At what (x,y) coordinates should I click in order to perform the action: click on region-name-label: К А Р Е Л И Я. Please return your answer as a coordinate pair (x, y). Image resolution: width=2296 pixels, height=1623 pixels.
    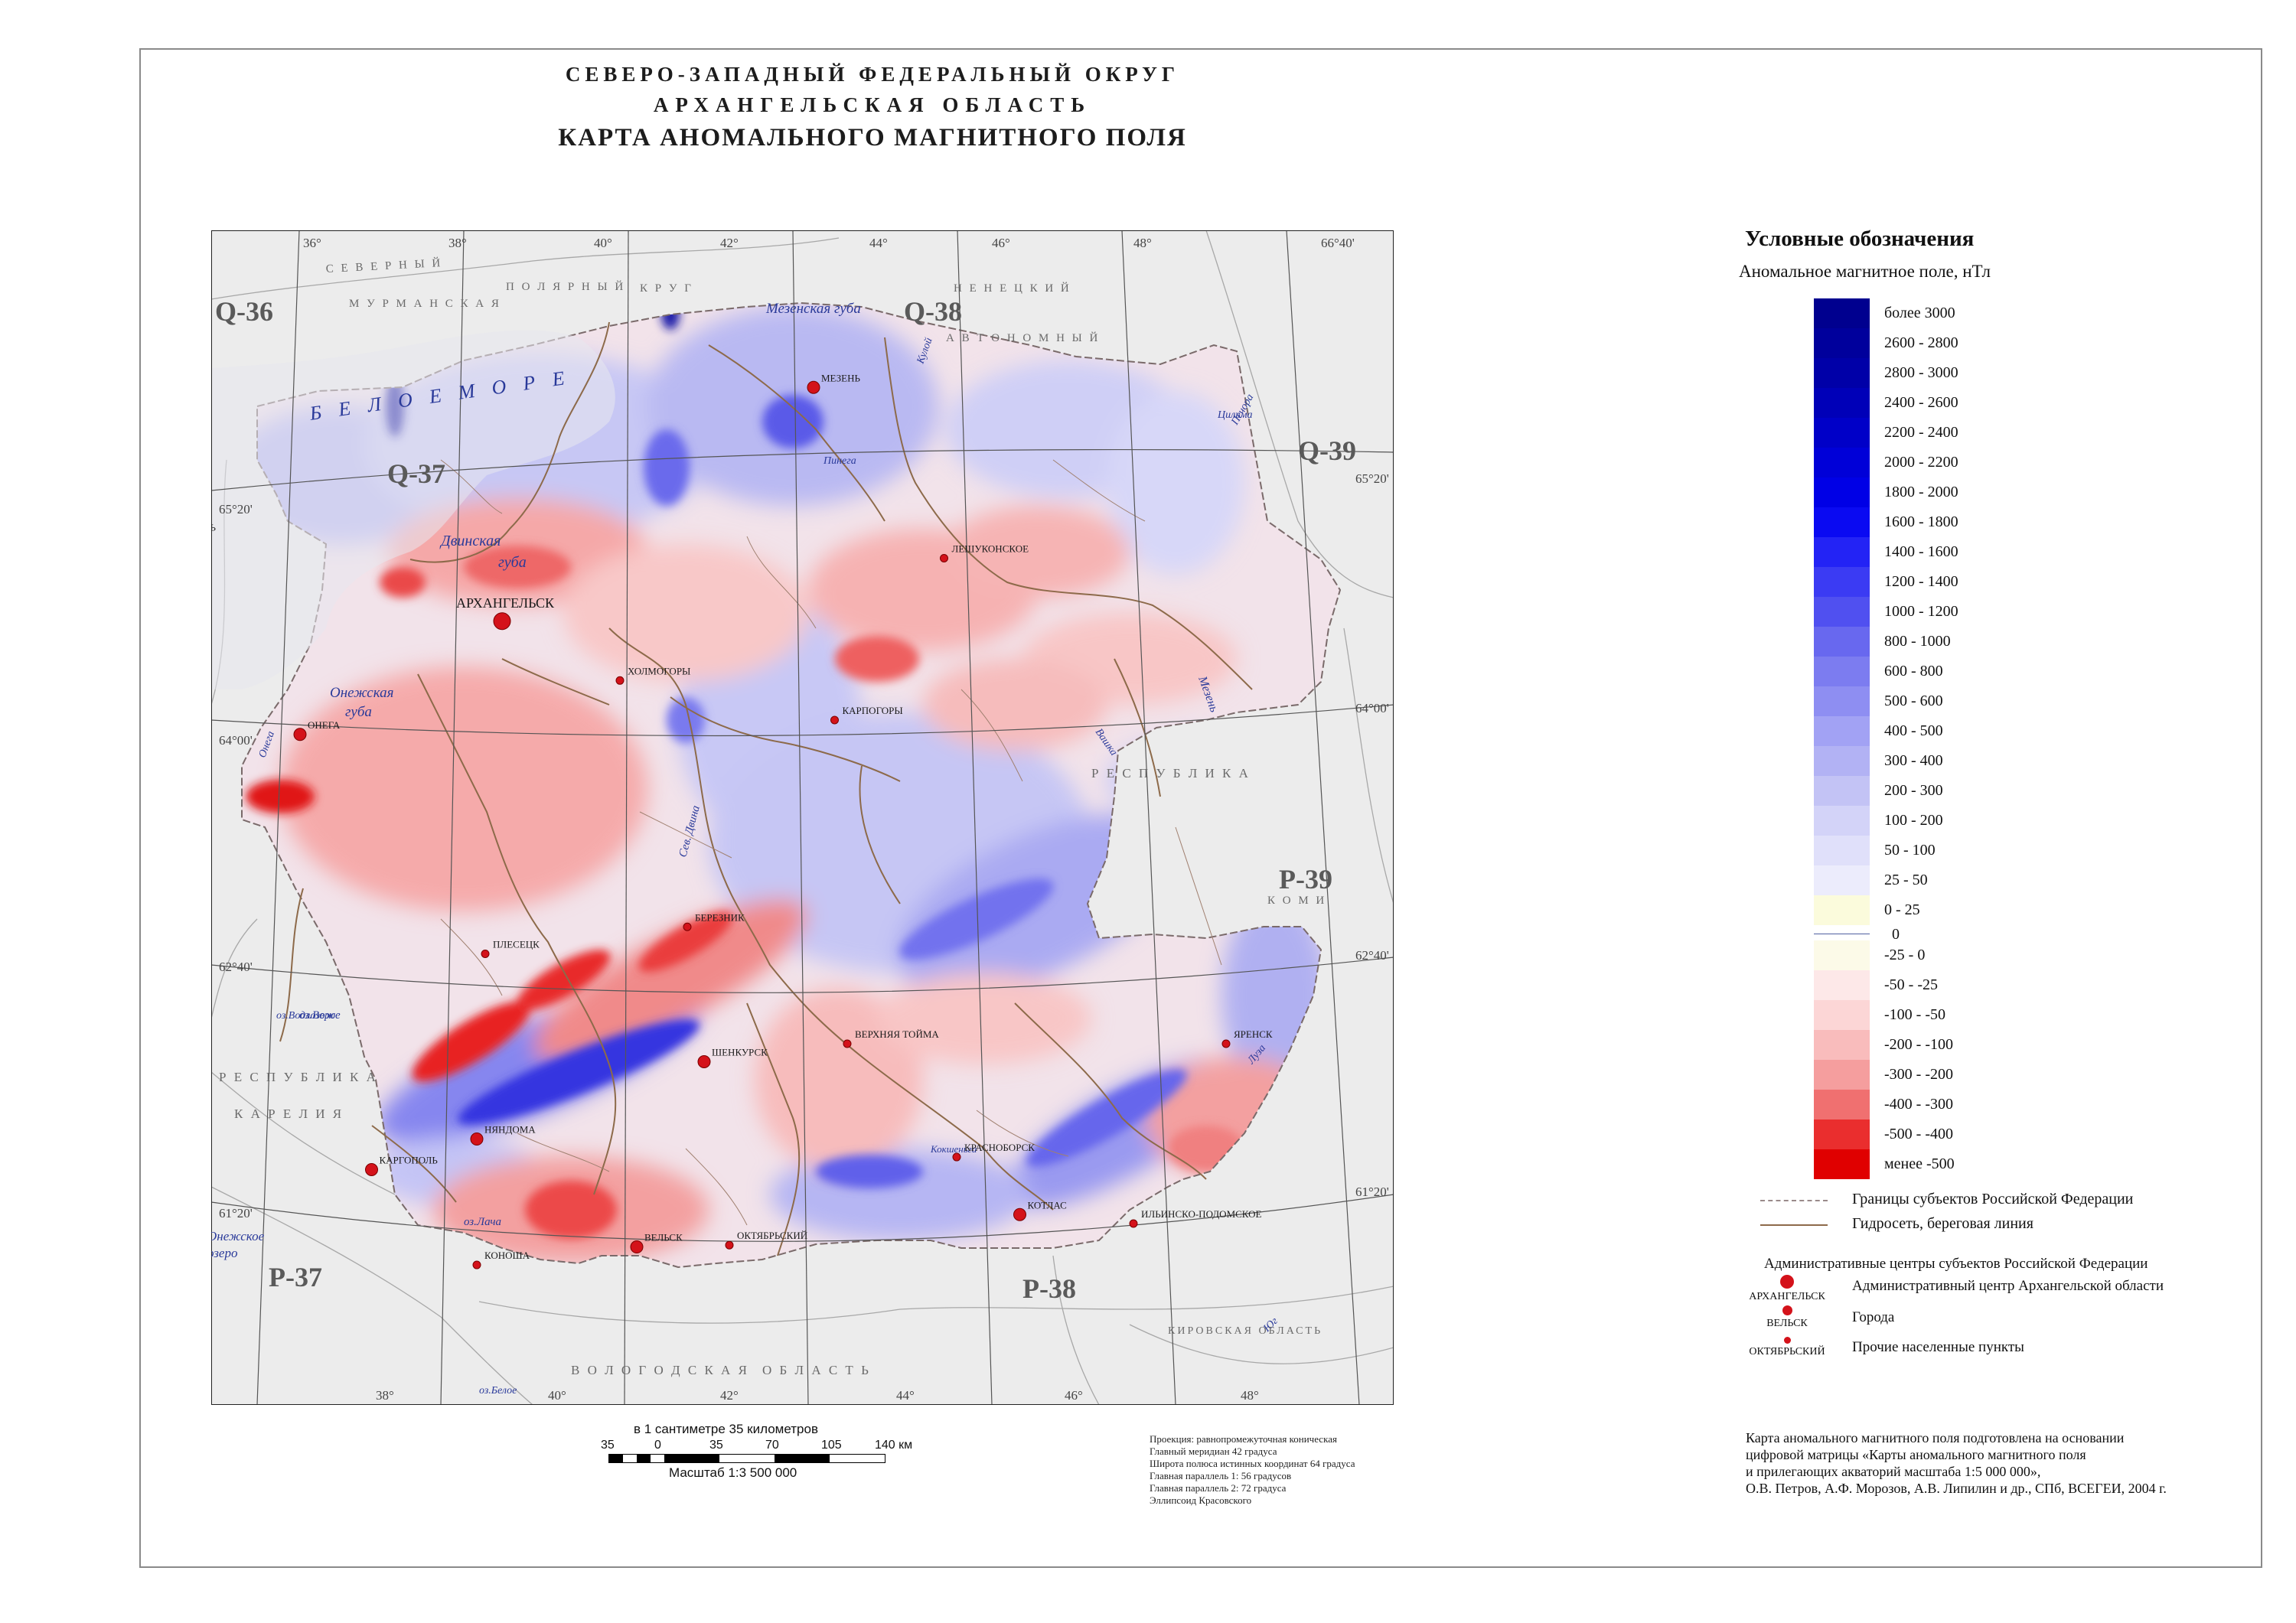
    Looking at the image, I should click on (289, 1114).